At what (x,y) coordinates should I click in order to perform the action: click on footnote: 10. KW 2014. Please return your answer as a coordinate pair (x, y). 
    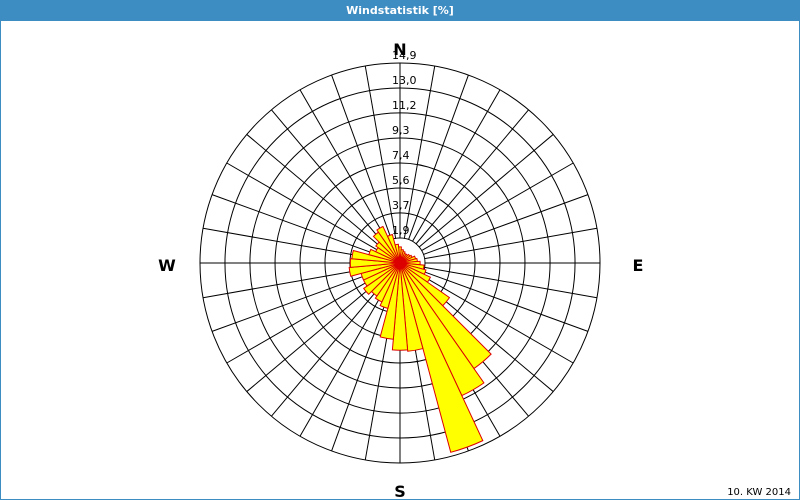
    Looking at the image, I should click on (759, 492).